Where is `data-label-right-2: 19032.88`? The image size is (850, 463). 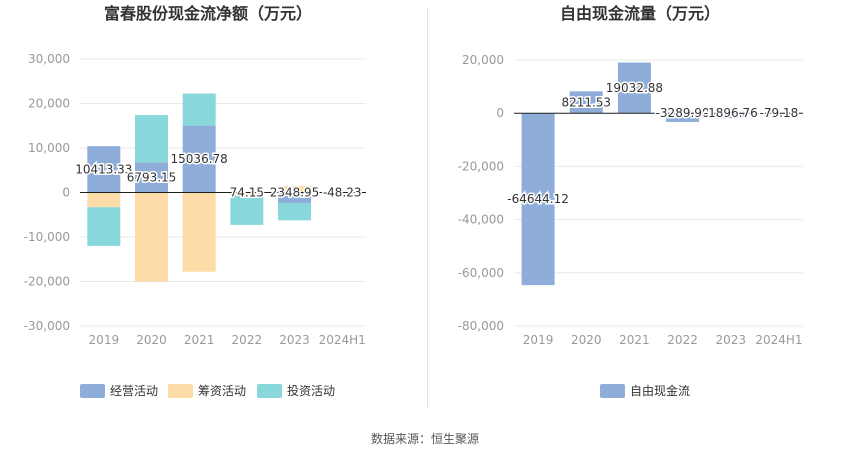 data-label-right-2: 19032.88 is located at coordinates (634, 88).